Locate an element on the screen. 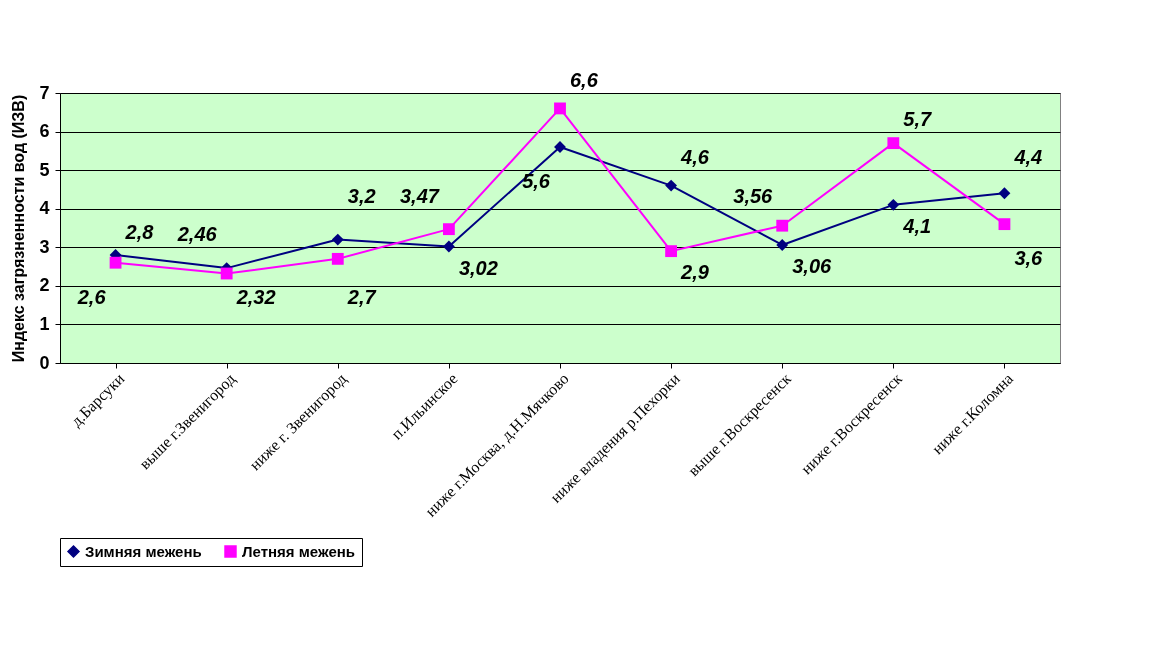 Image resolution: width=1150 pixels, height=664 pixels. data-label: 2,7 is located at coordinates (361, 296).